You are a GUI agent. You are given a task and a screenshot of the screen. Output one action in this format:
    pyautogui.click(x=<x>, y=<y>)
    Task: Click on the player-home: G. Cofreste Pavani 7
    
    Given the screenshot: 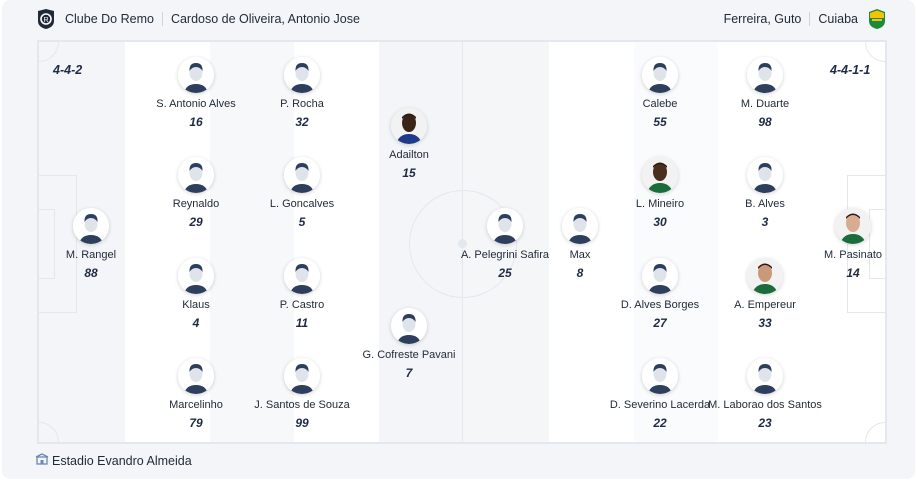 What is the action you would take?
    pyautogui.click(x=409, y=344)
    